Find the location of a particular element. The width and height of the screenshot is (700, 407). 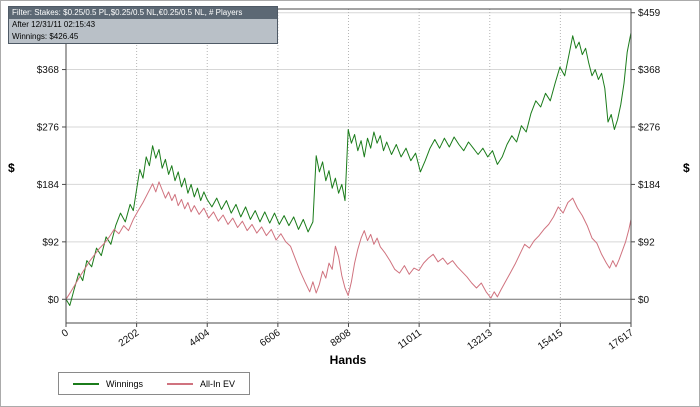

y-tick-label-left: $0 is located at coordinates (54, 300).